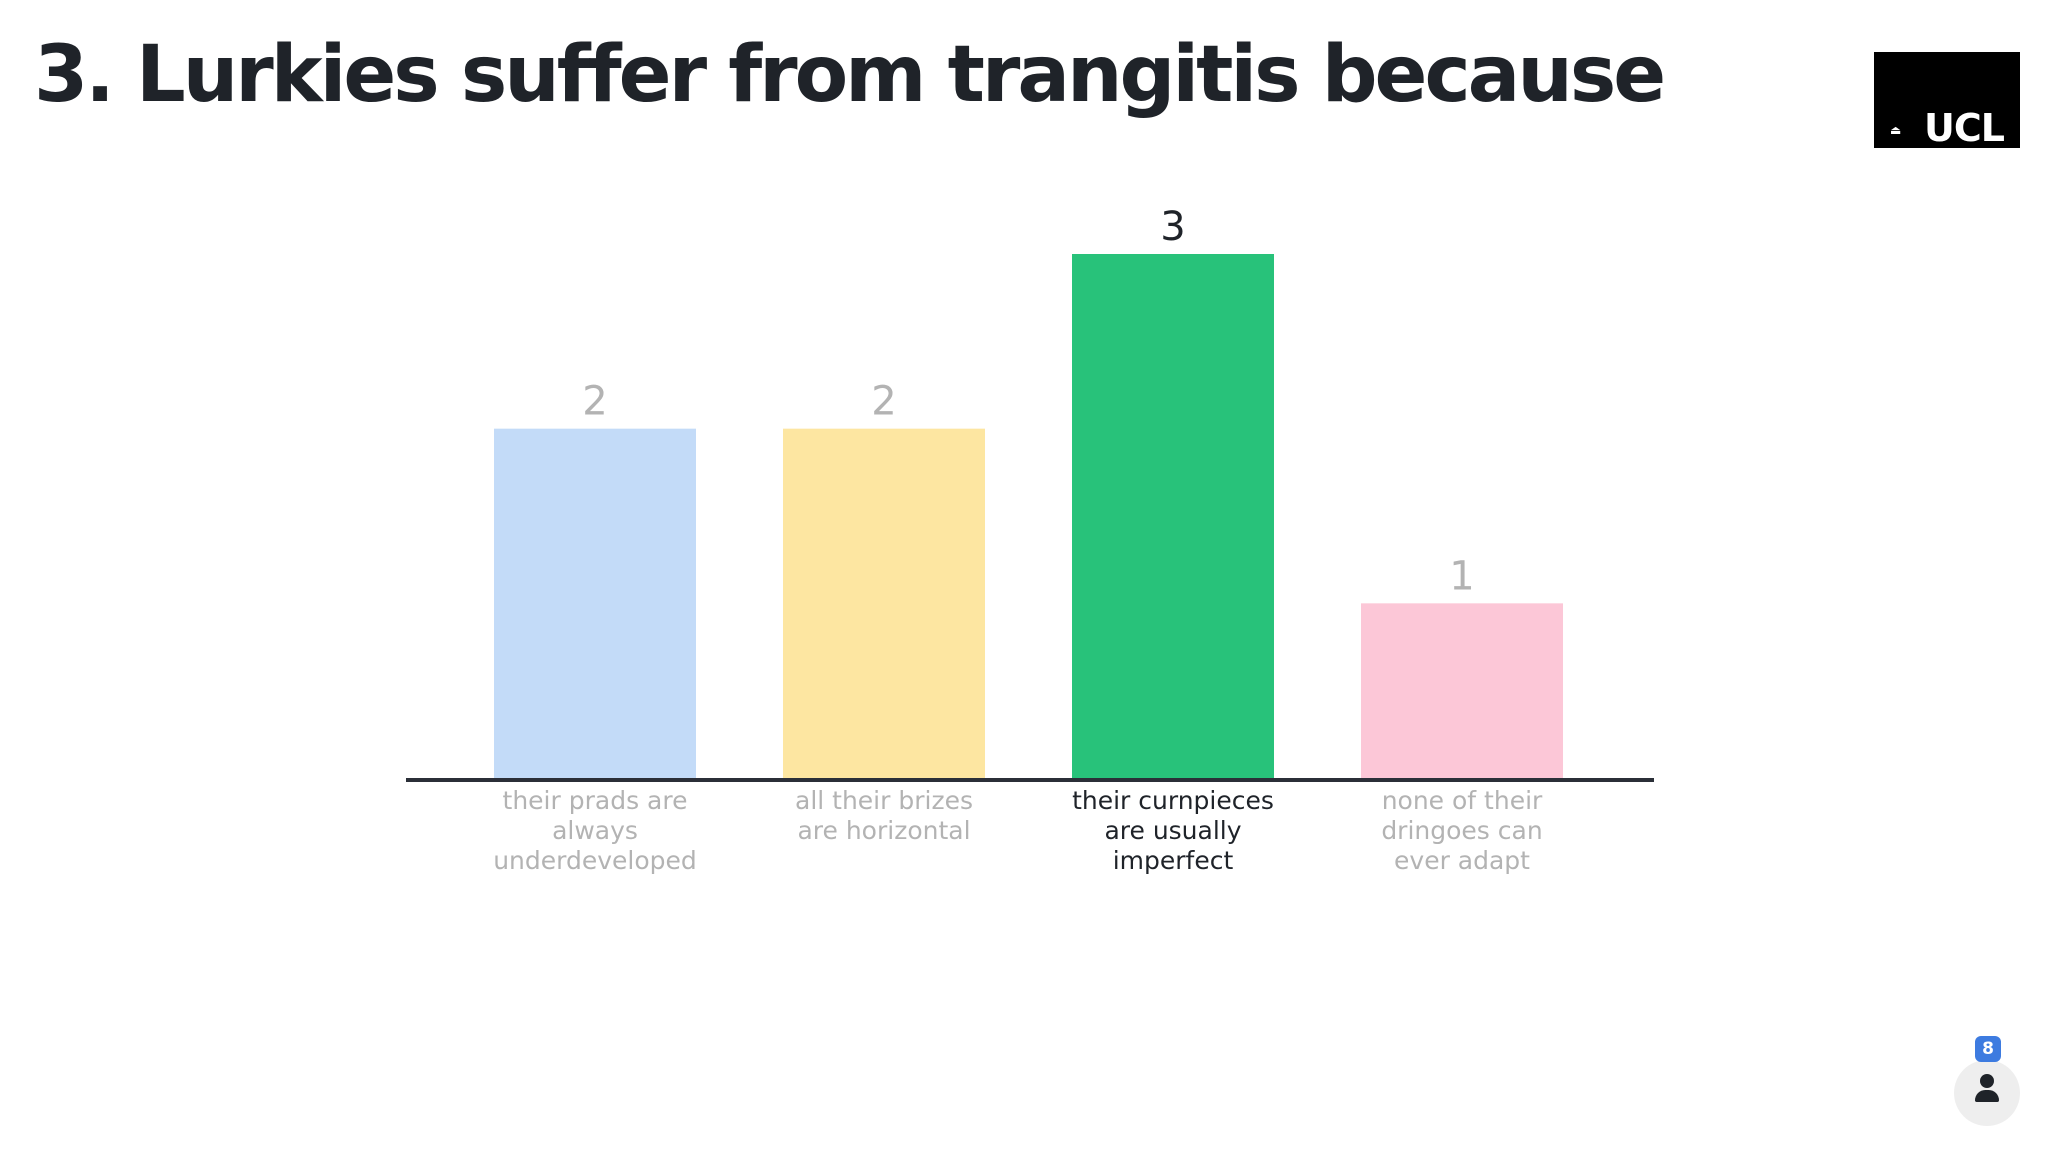 The image size is (2048, 1152). What do you see at coordinates (594, 402) in the screenshot?
I see `bar-value-label-1: 2` at bounding box center [594, 402].